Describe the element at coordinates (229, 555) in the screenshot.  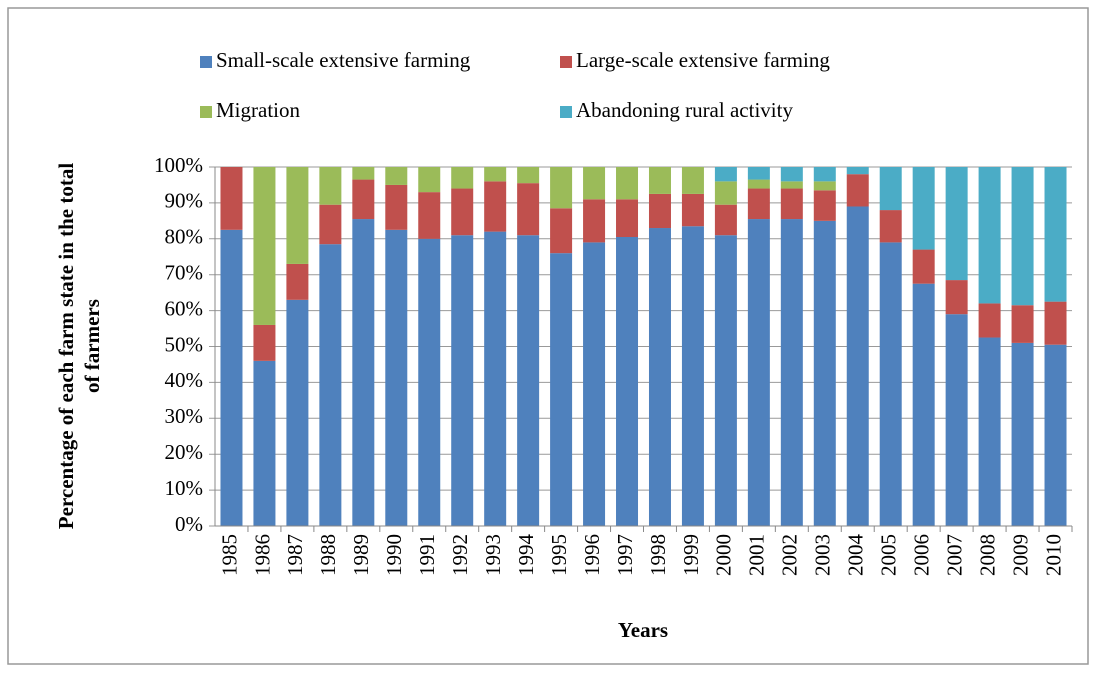
I see `x-tick-label: 1985` at that location.